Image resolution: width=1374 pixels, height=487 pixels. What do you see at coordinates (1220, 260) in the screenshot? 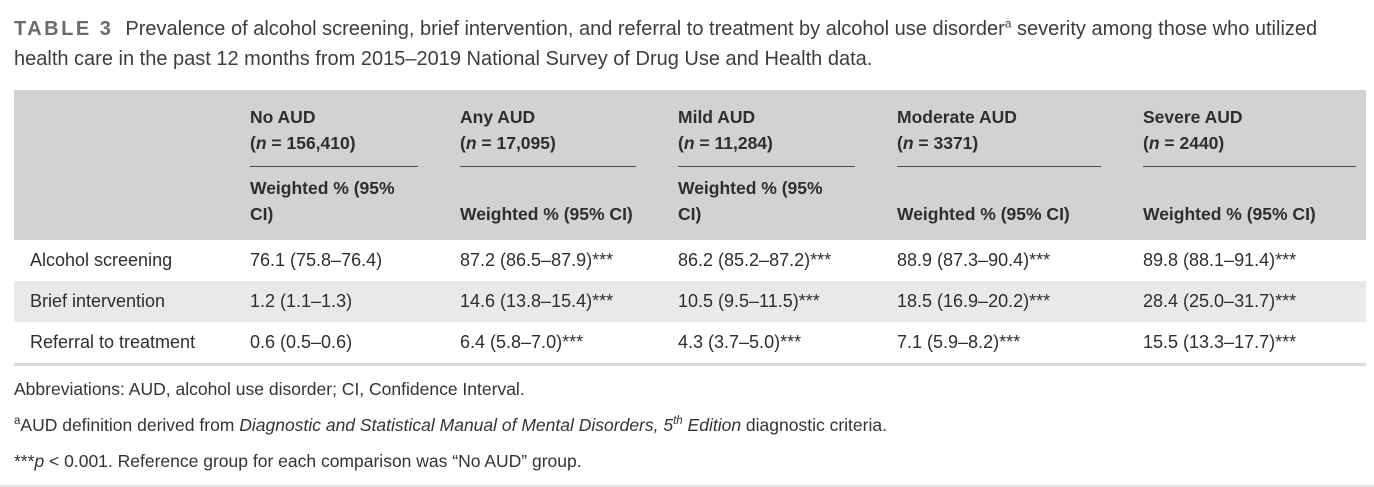
I see `cell-value: 89.8 (88.1–91.4)***` at bounding box center [1220, 260].